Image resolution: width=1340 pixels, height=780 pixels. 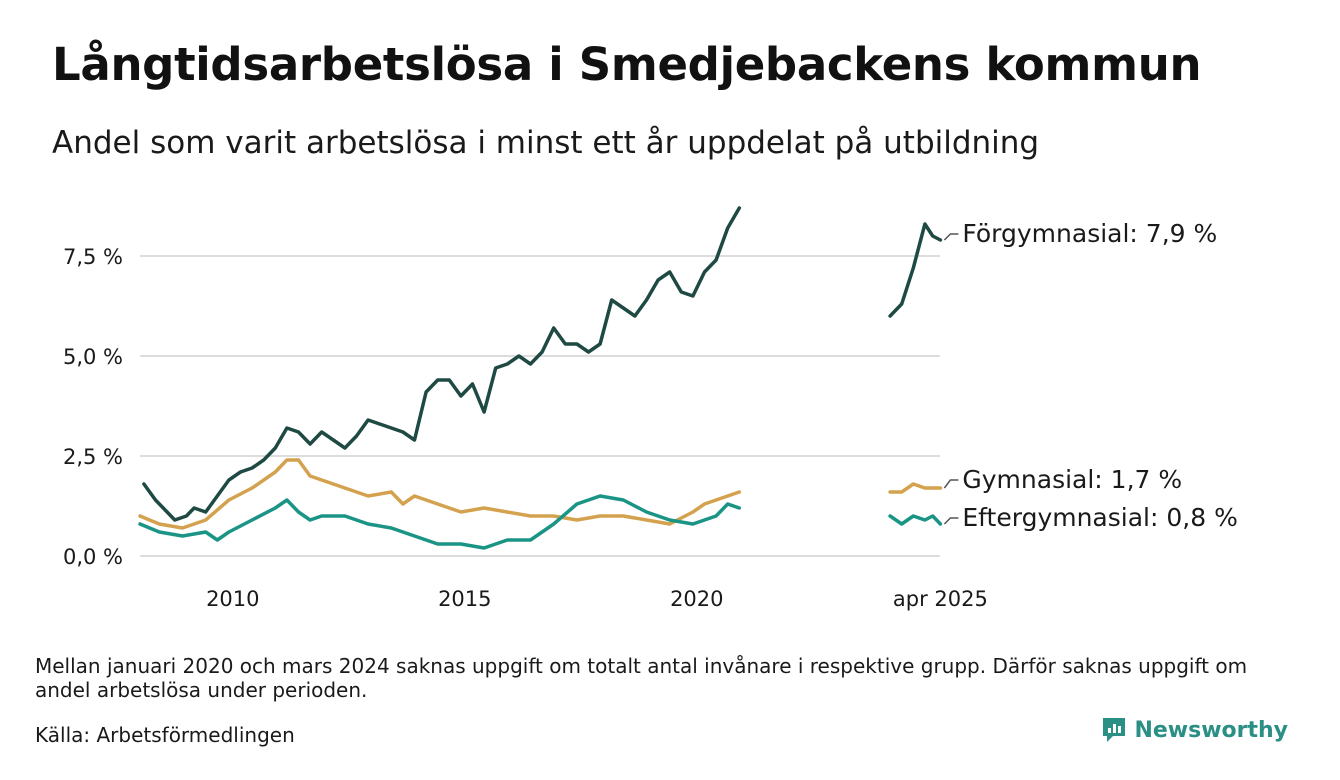 What do you see at coordinates (1114, 730) in the screenshot?
I see `newsworthy-logo-icon` at bounding box center [1114, 730].